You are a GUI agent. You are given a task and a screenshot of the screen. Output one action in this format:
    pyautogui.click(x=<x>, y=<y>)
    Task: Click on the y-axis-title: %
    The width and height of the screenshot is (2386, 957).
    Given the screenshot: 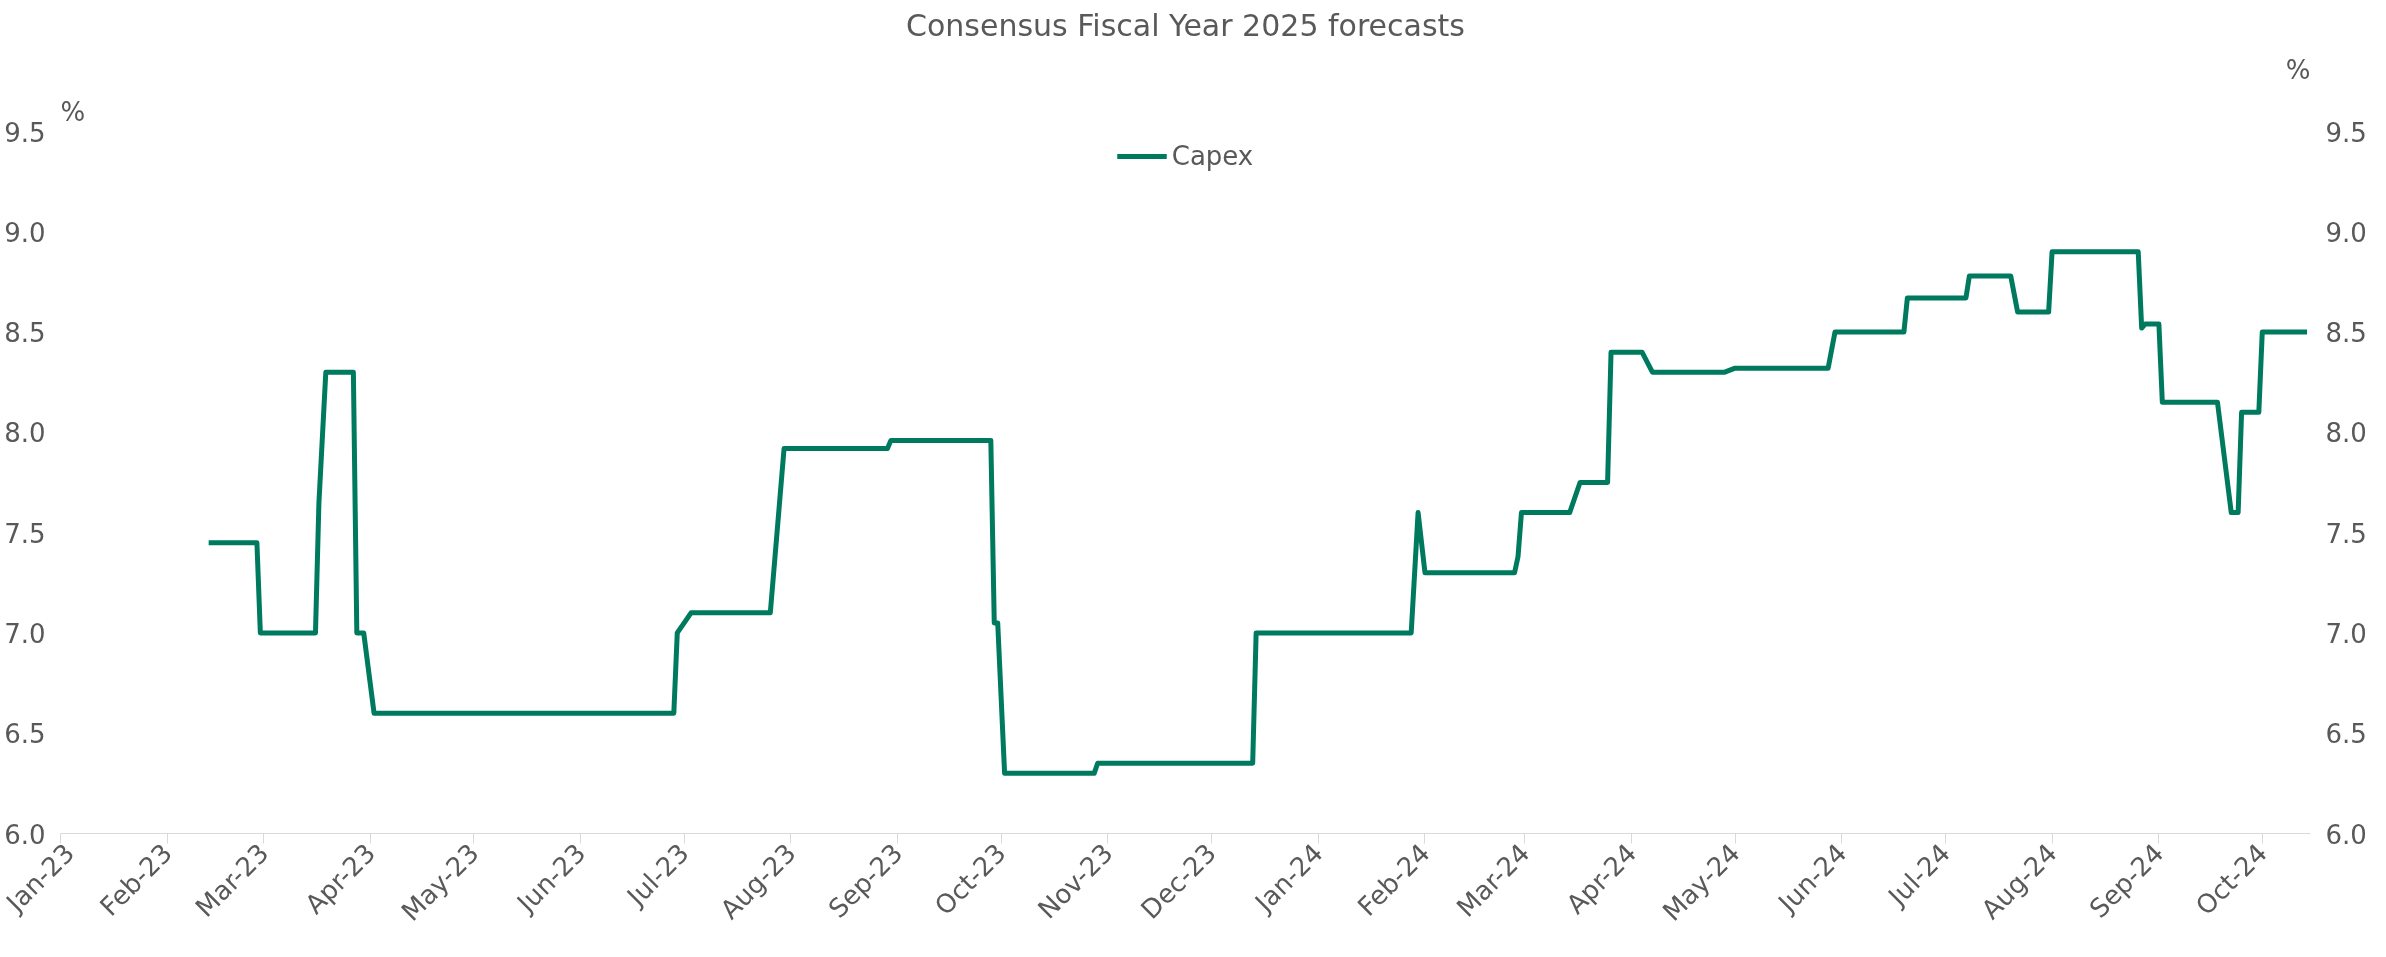 What is the action you would take?
    pyautogui.click(x=73, y=111)
    